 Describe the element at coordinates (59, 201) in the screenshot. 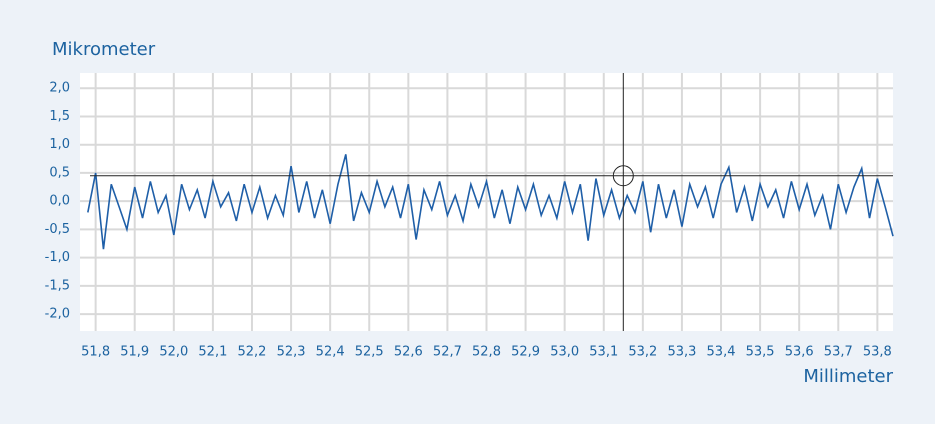

I see `y-tick-label: 0,0` at that location.